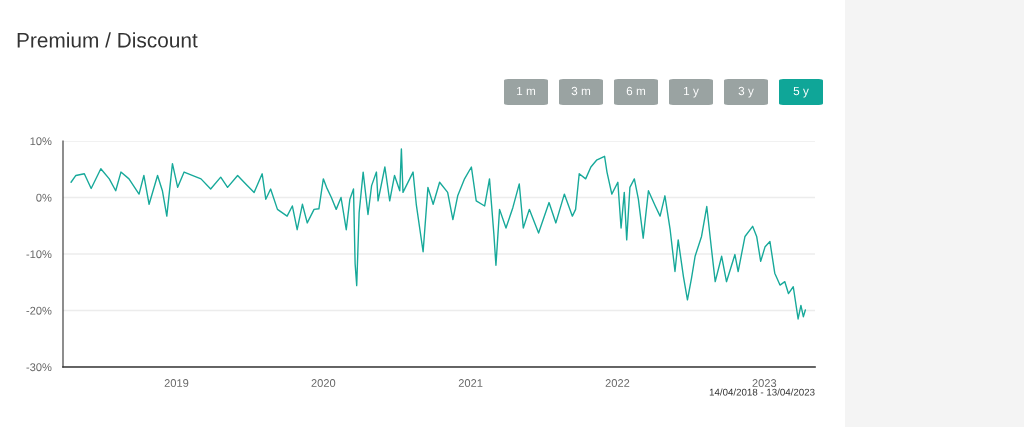 The height and width of the screenshot is (427, 1024). Describe the element at coordinates (764, 383) in the screenshot. I see `x-tick-label: 2023` at that location.